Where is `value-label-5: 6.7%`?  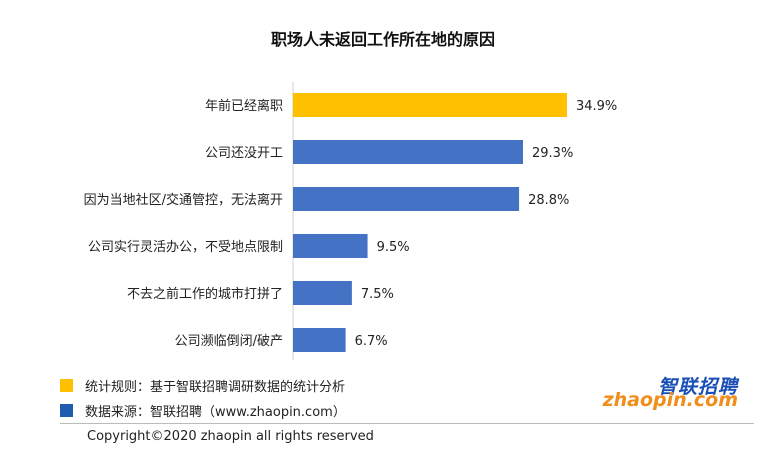 value-label-5: 6.7% is located at coordinates (371, 341).